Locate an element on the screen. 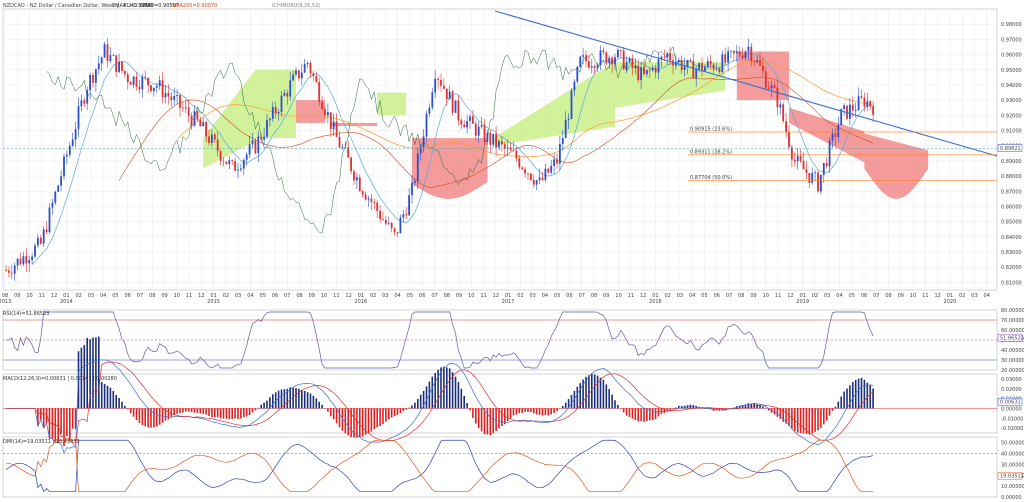  indicator-tick-label: 0.03000 is located at coordinates (1011, 380).